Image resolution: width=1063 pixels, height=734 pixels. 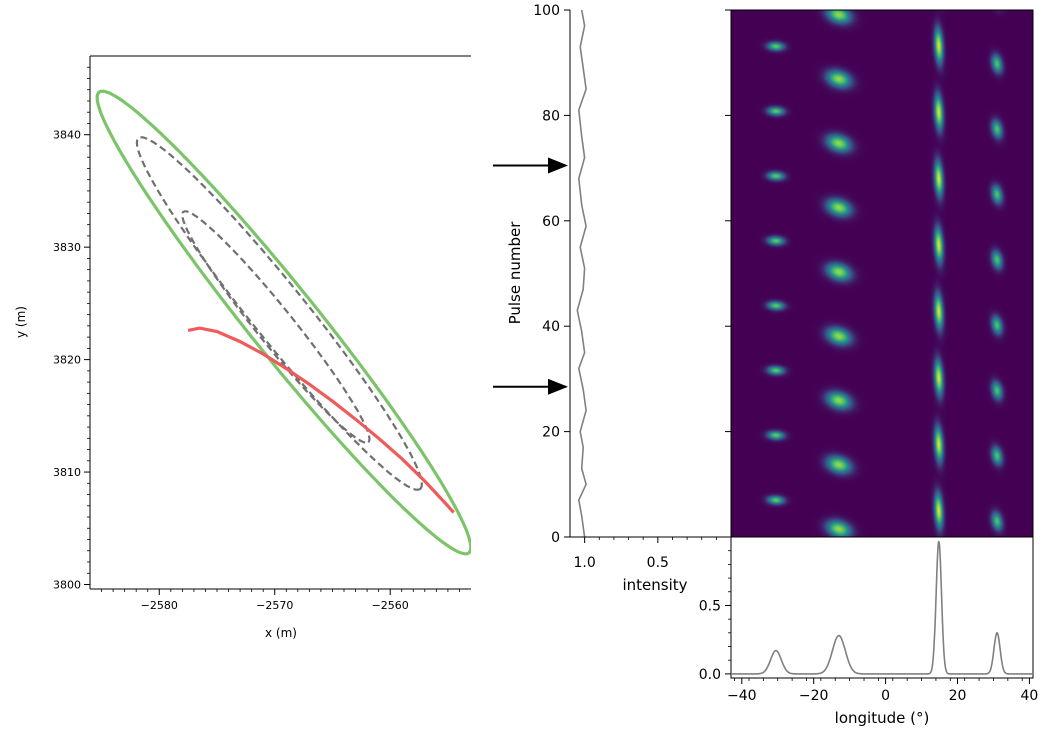 I want to click on average-profile-line, so click(x=882, y=607).